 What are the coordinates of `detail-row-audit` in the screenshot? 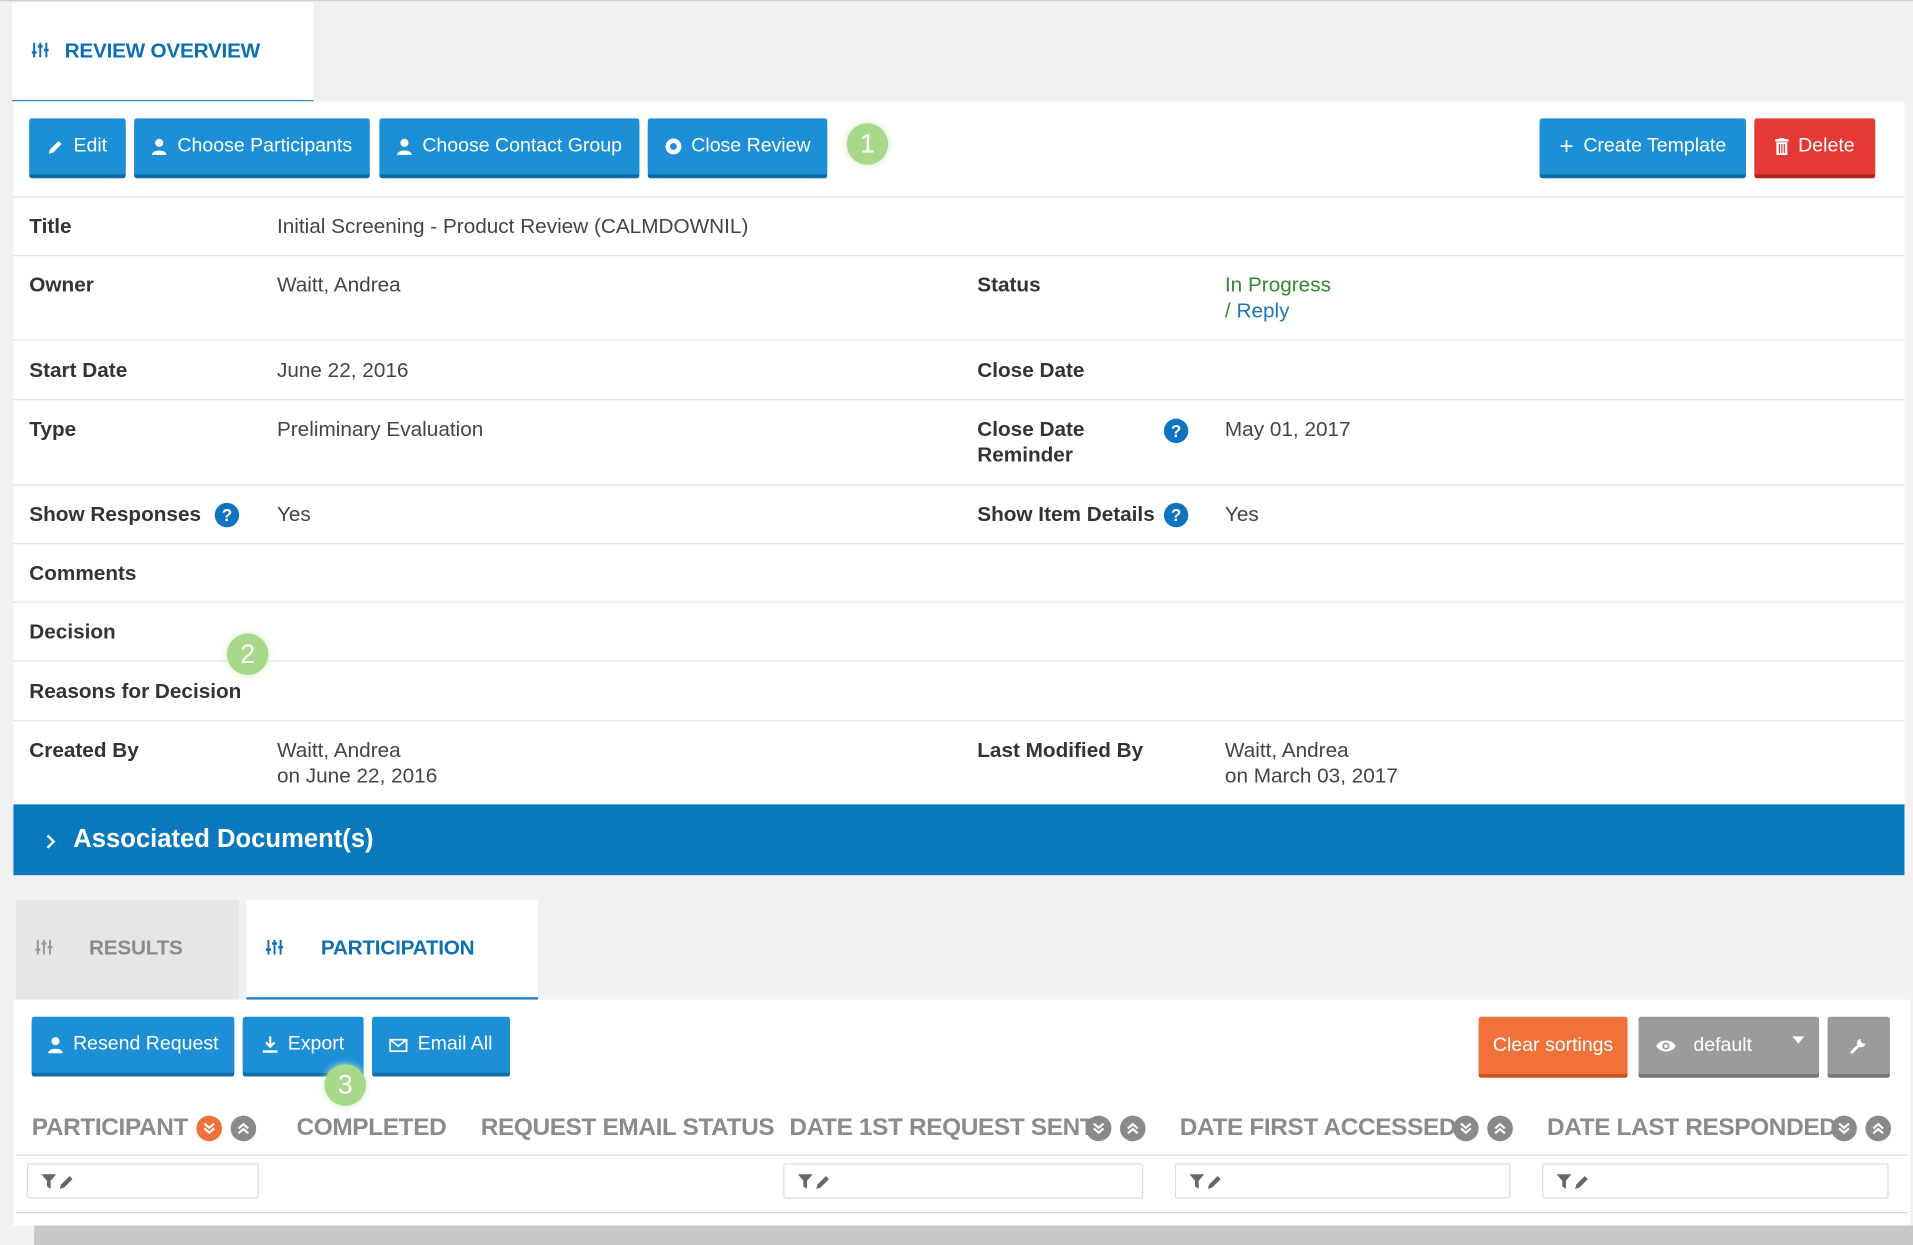 It's located at (959, 762).